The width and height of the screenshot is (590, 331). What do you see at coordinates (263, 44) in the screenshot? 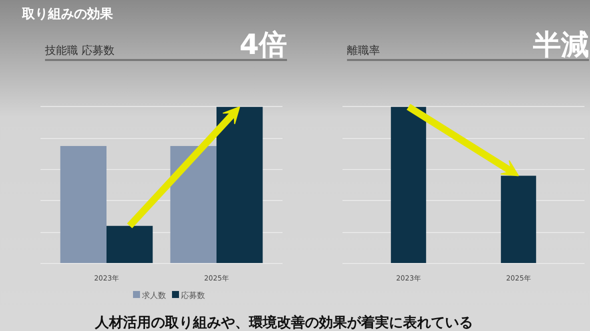
I see `text: 4倍` at bounding box center [263, 44].